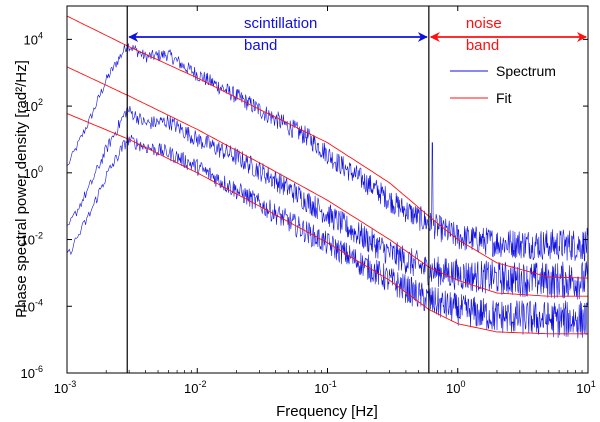  Describe the element at coordinates (504, 98) in the screenshot. I see `legend-label-fit: Fit` at that location.